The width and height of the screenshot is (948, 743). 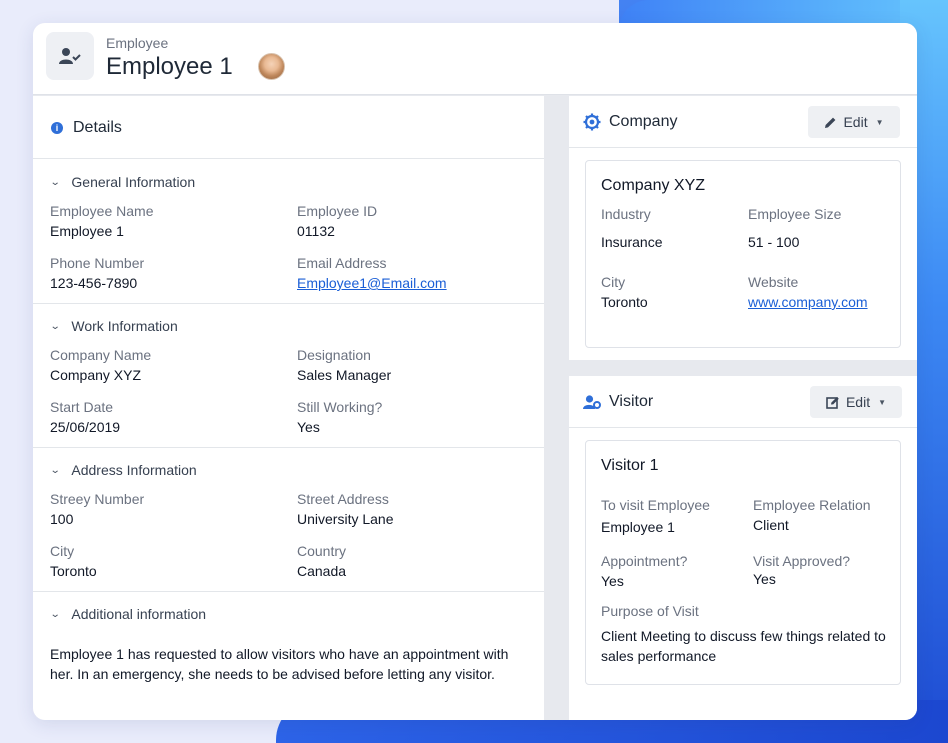 What do you see at coordinates (342, 263) in the screenshot?
I see `field-label: Email Address` at bounding box center [342, 263].